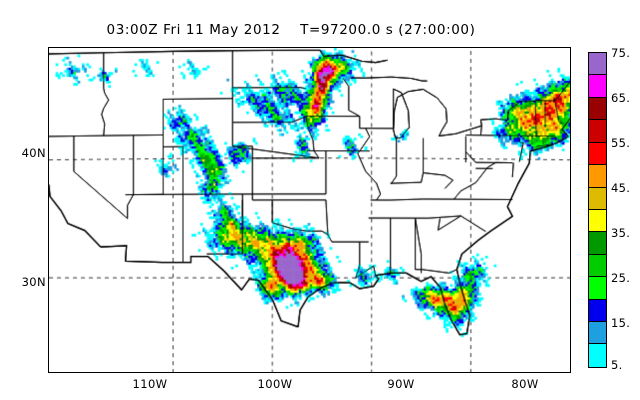 The height and width of the screenshot is (400, 640). I want to click on x-tick-label-90w: 90W, so click(401, 384).